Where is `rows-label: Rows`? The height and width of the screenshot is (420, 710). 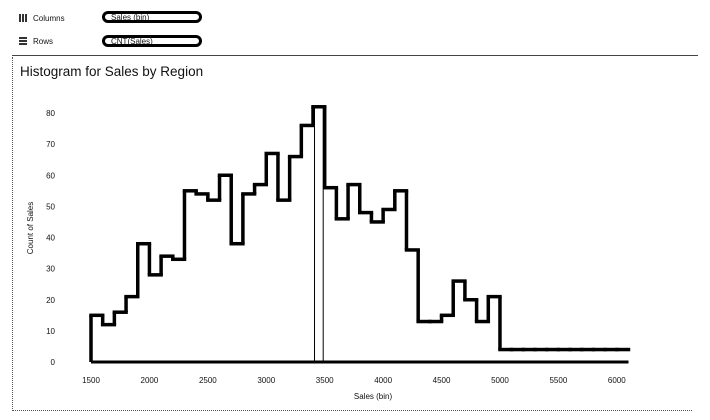
rows-label: Rows is located at coordinates (43, 41).